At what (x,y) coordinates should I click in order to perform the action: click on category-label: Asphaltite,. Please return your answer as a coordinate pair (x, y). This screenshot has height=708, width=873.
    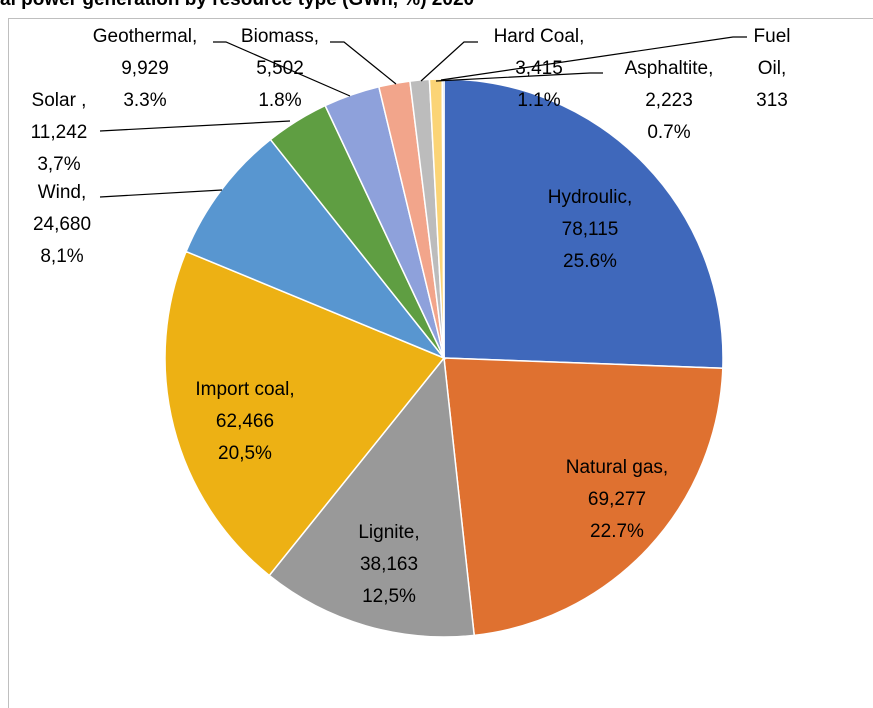
    Looking at the image, I should click on (669, 68).